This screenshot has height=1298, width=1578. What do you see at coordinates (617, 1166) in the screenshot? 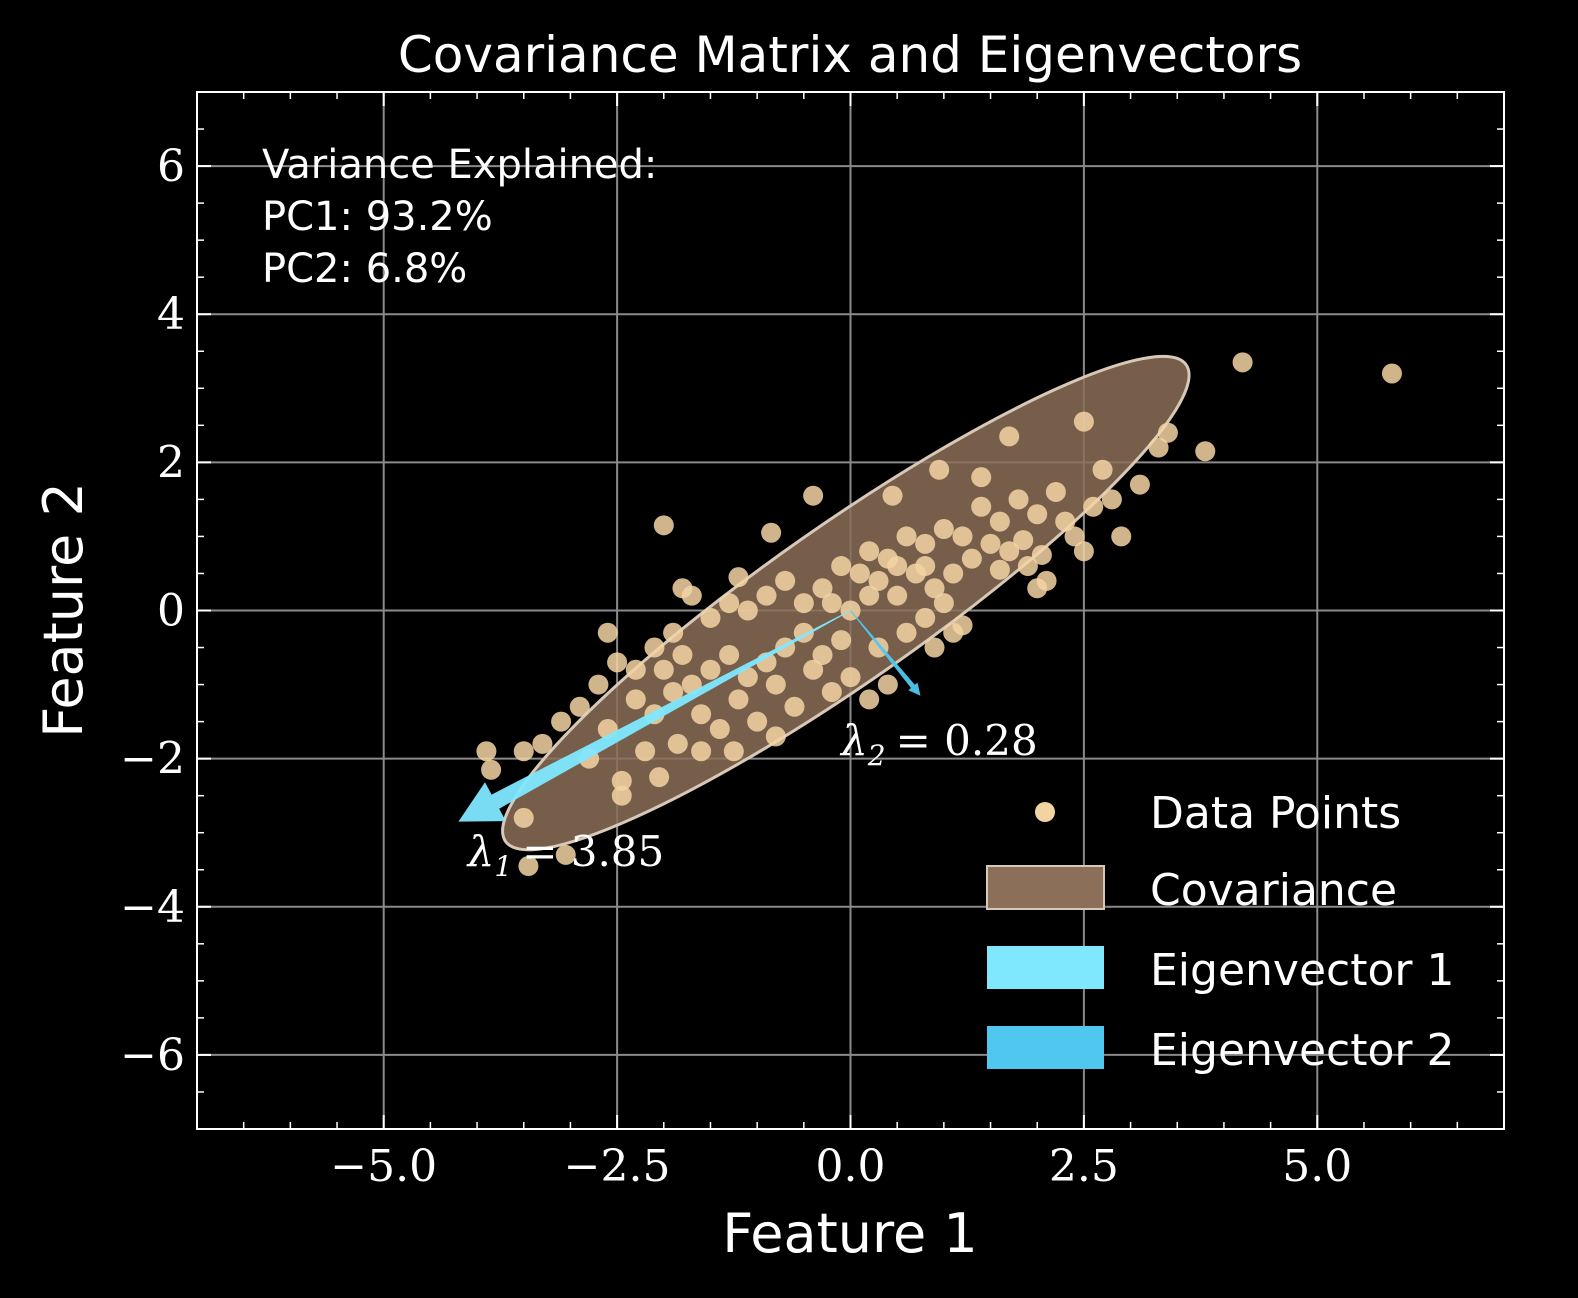
I see `x-tick-label-1: −2.5` at bounding box center [617, 1166].